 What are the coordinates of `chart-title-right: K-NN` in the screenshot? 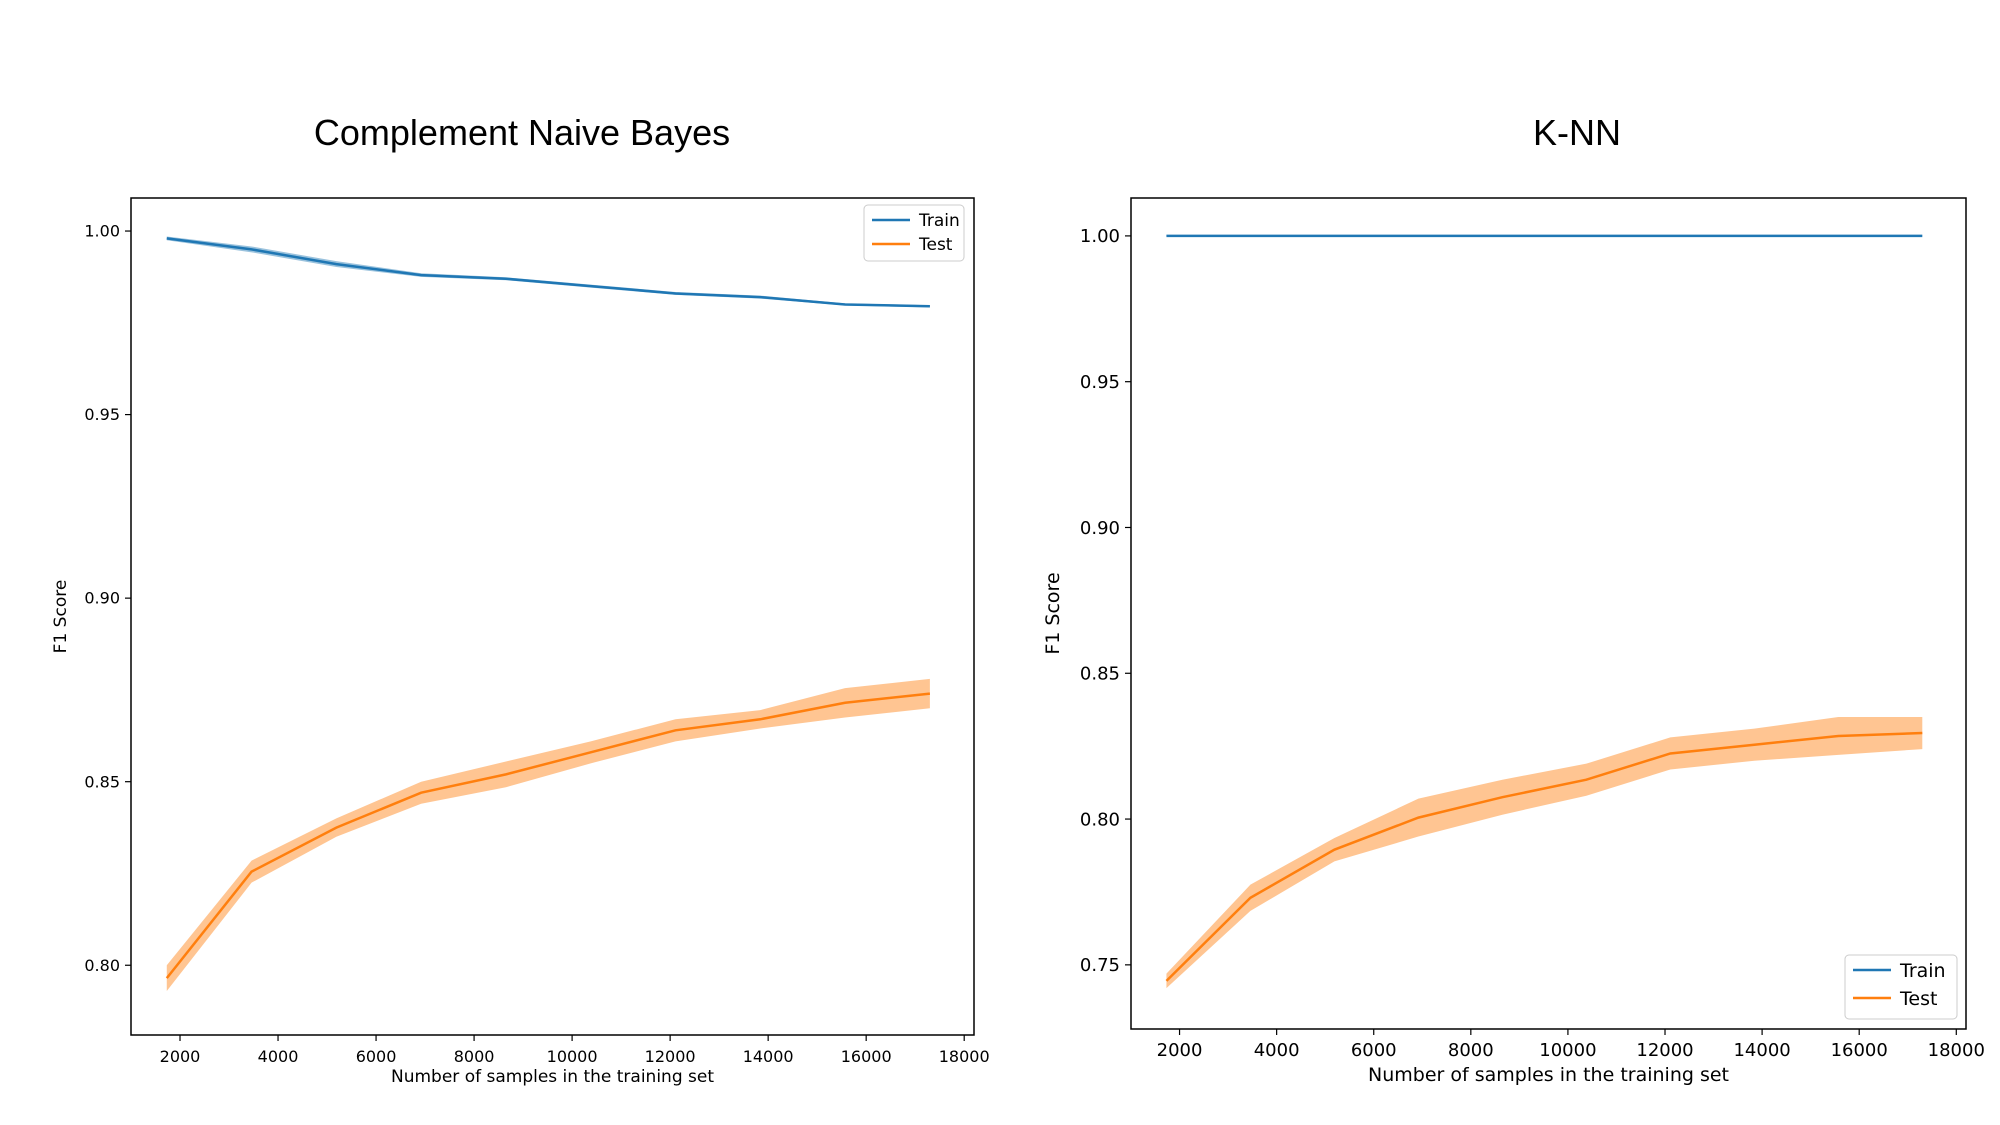 It's located at (1577, 132).